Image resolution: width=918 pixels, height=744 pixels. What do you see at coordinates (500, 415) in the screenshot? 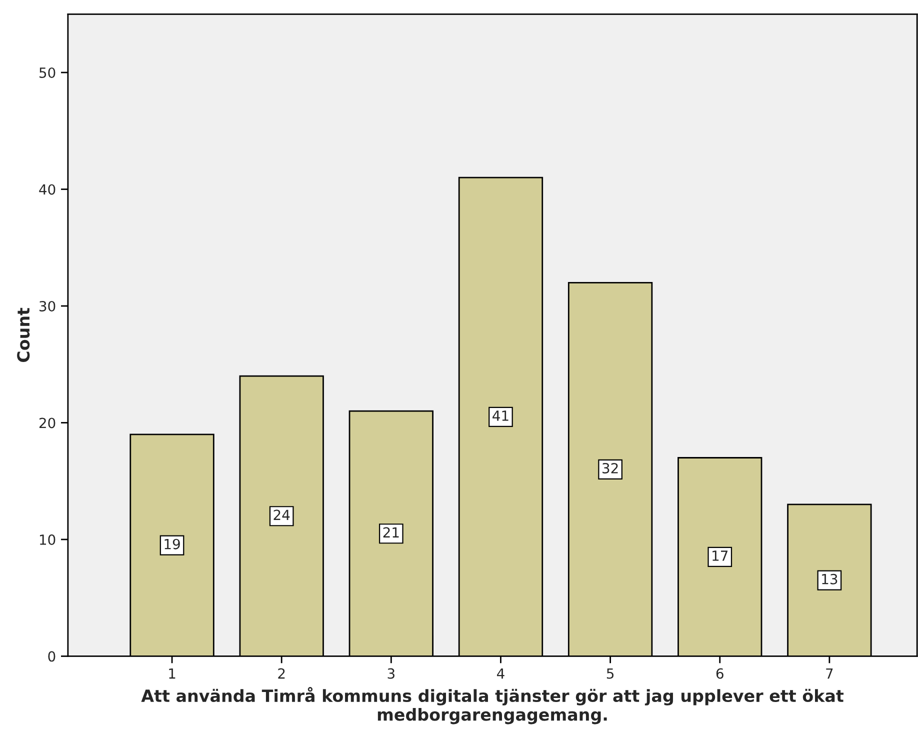
I see `data-label: 41` at bounding box center [500, 415].